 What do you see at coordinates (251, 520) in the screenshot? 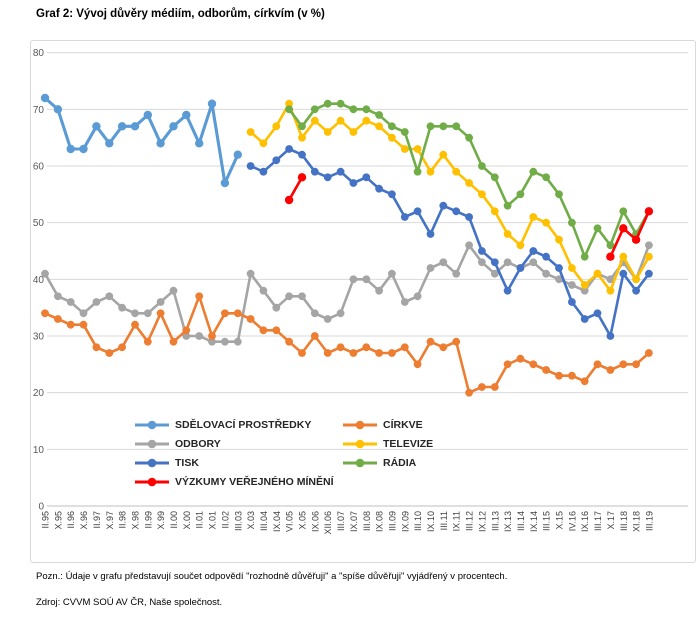
I see `x-axis-tick-label: X.03` at bounding box center [251, 520].